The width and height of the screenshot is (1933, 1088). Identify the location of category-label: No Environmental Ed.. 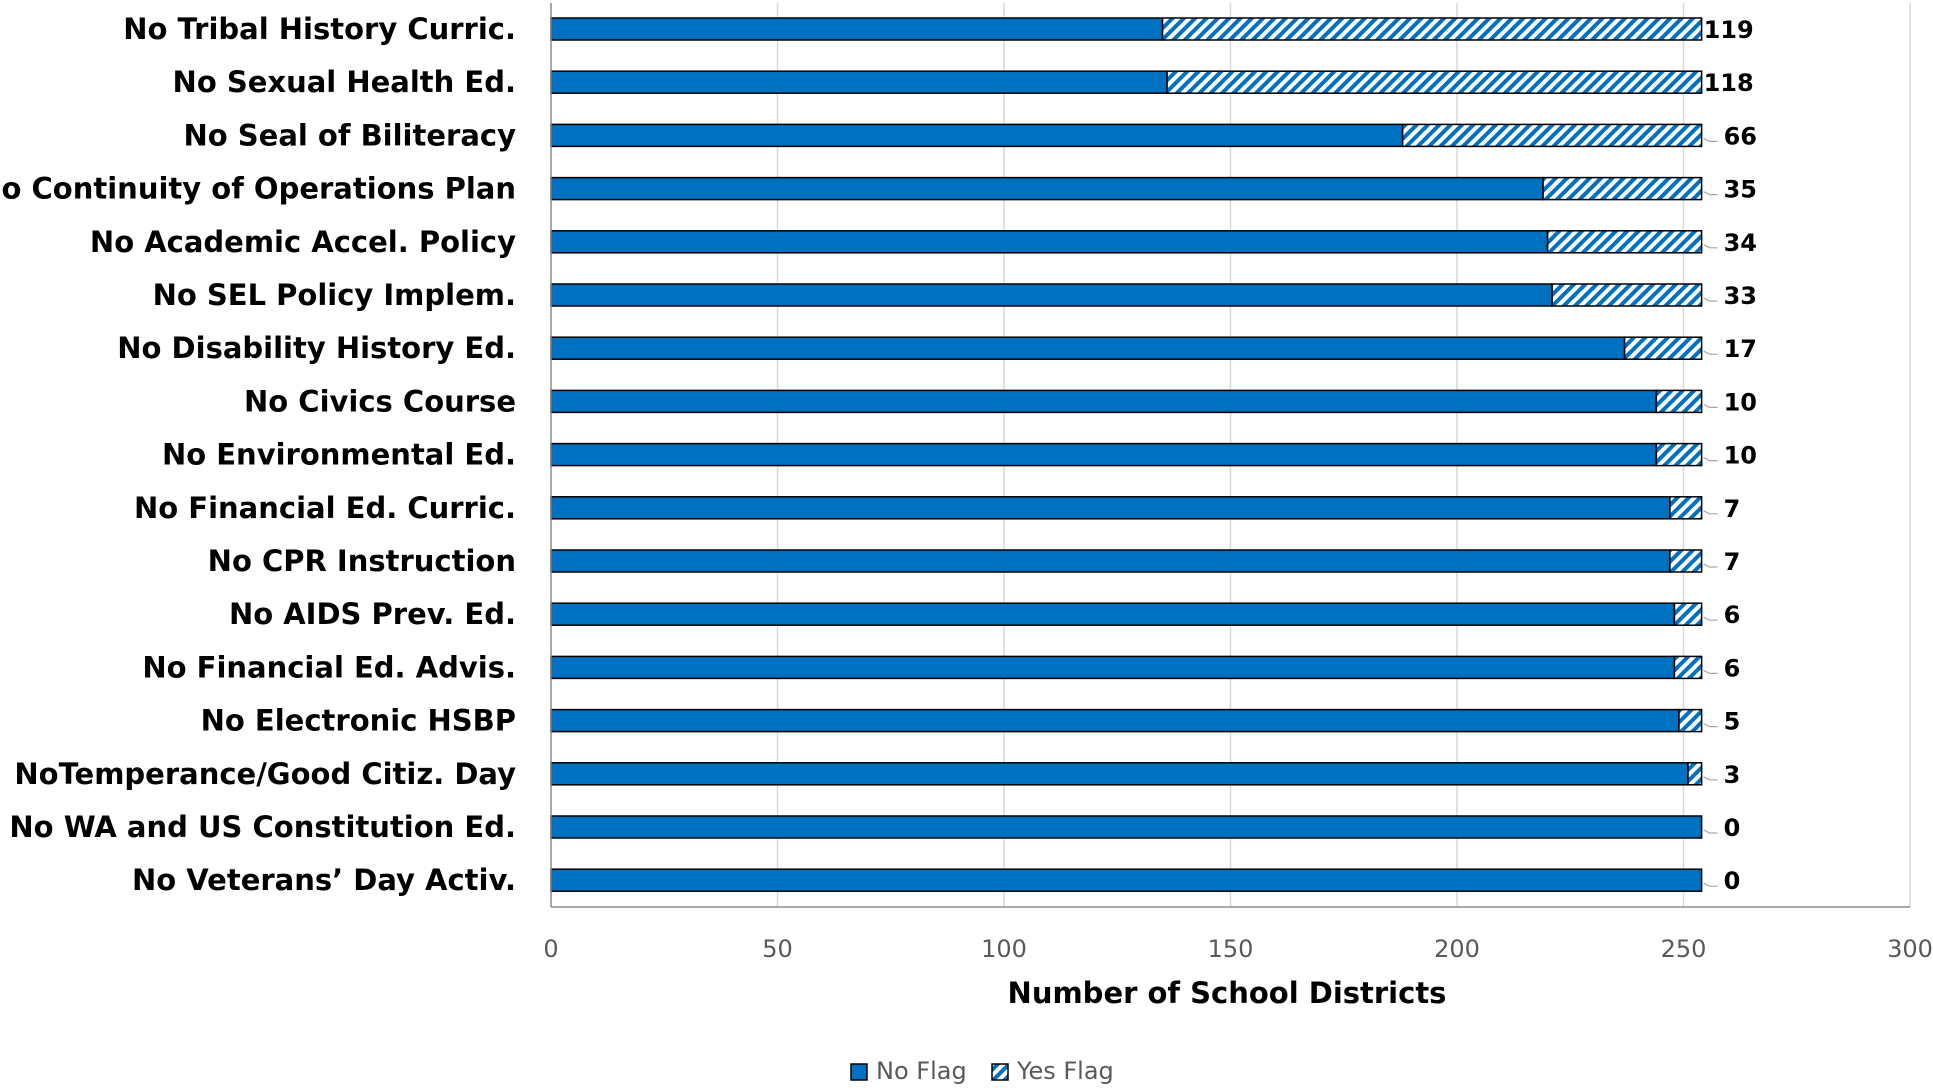
(339, 455).